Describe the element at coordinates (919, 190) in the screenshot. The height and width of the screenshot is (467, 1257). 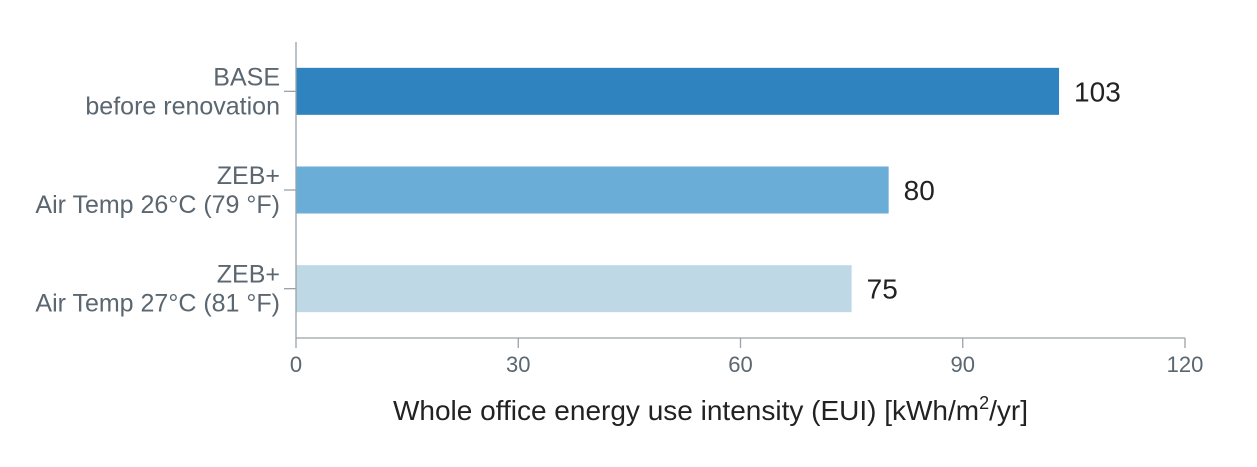
I see `value-label: 80` at that location.